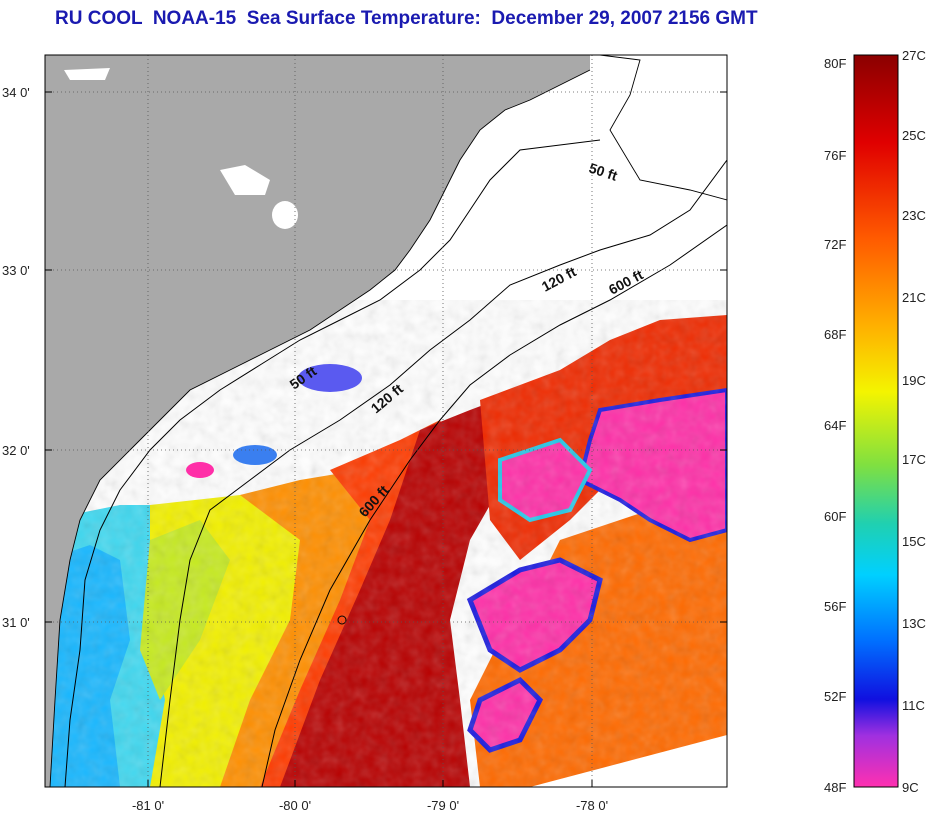  I want to click on lat-tick-label: 33 0', so click(16, 270).